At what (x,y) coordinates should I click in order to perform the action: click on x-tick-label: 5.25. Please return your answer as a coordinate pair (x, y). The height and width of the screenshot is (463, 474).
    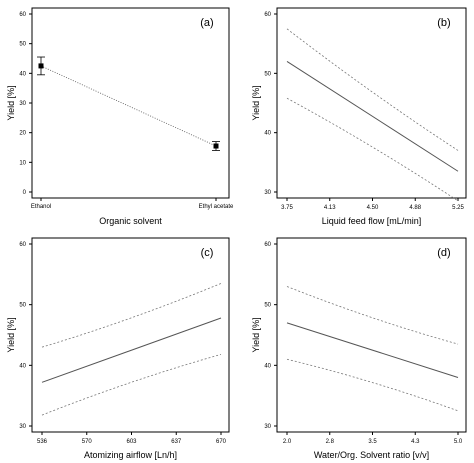
    Looking at the image, I should click on (458, 208).